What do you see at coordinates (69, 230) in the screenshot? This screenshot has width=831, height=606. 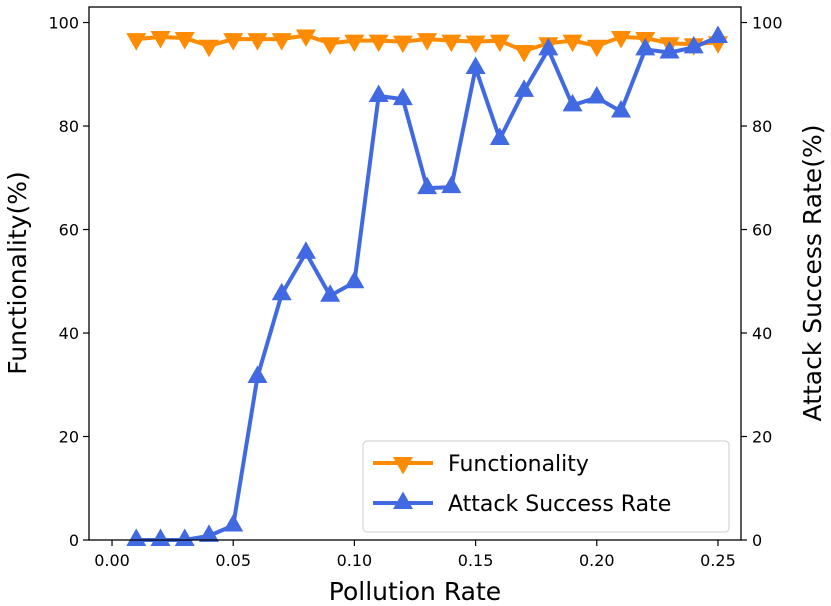 I see `left-y-tick-label: 60` at bounding box center [69, 230].